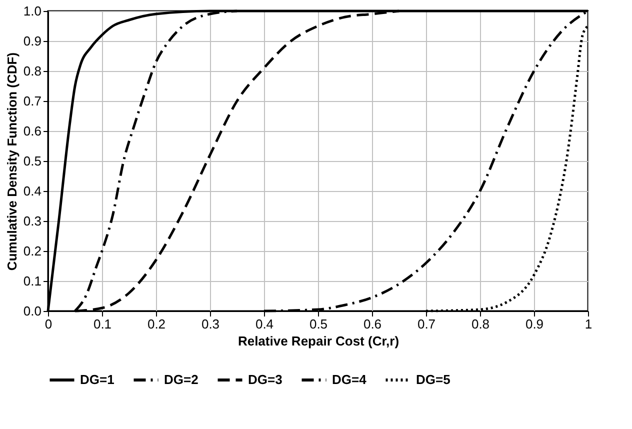 The height and width of the screenshot is (429, 632). Describe the element at coordinates (32, 311) in the screenshot. I see `y-tick-label: 0.0` at that location.